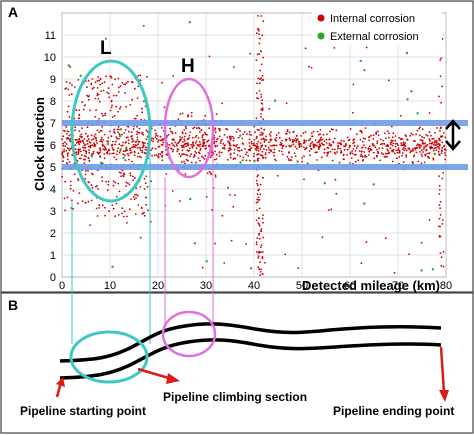 The height and width of the screenshot is (435, 474). I want to click on x-tick-label: 80, so click(446, 286).